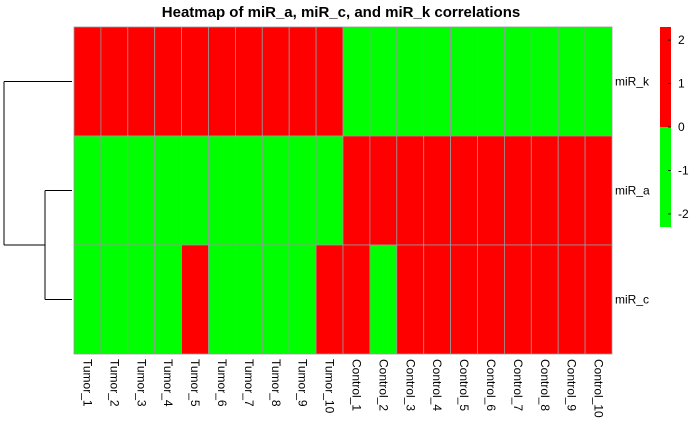 This screenshot has height=432, width=700. I want to click on column-label-Tumor_8: Tumor_8, so click(276, 383).